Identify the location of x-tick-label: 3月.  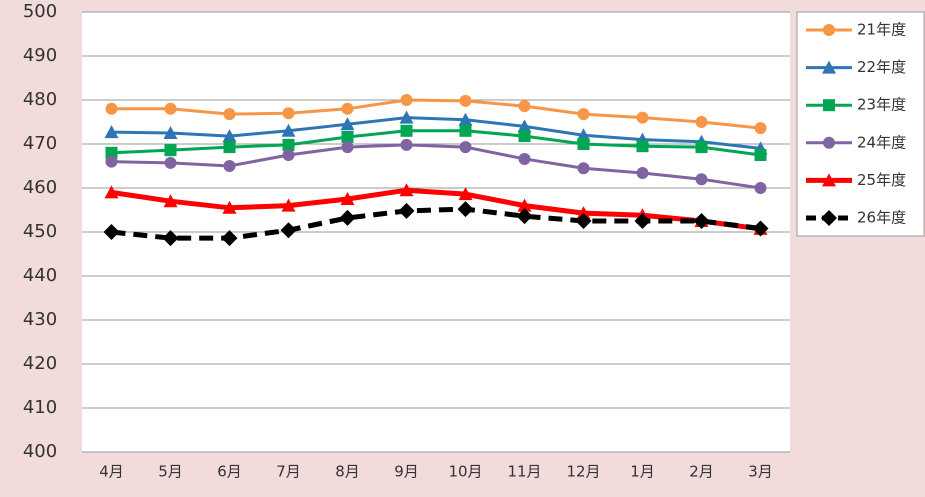
(760, 472).